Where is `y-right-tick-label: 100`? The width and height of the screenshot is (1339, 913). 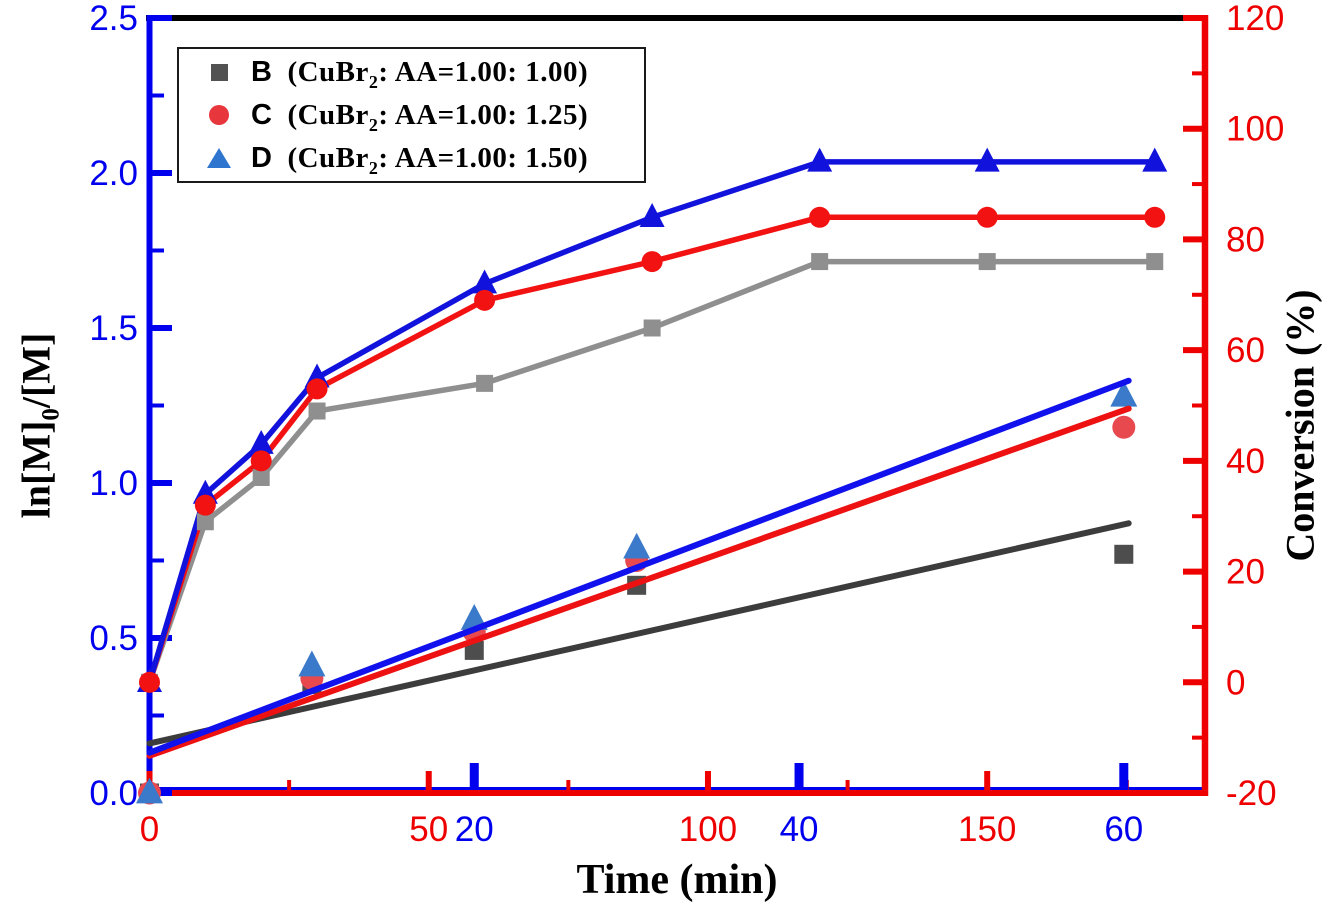 y-right-tick-label: 100 is located at coordinates (1255, 129).